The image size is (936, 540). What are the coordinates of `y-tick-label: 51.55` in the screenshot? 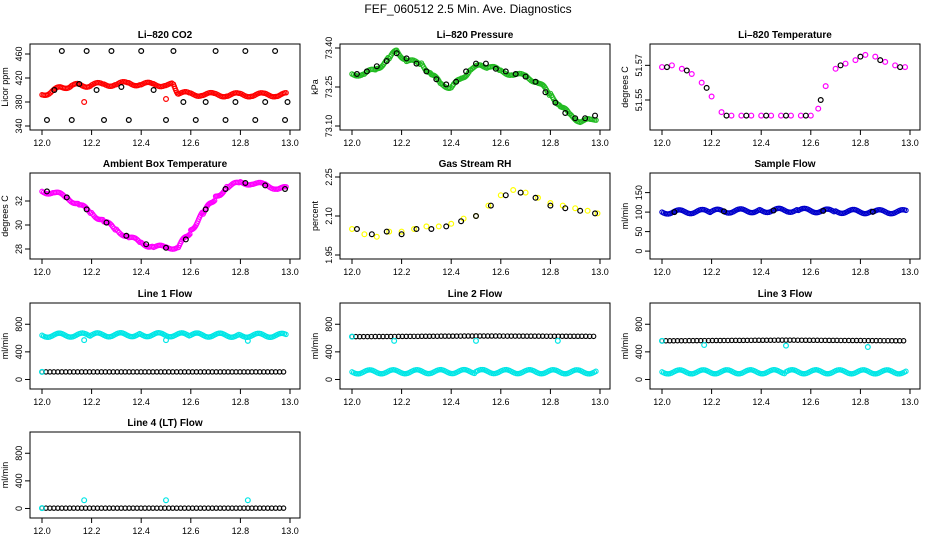 It's located at (639, 100).